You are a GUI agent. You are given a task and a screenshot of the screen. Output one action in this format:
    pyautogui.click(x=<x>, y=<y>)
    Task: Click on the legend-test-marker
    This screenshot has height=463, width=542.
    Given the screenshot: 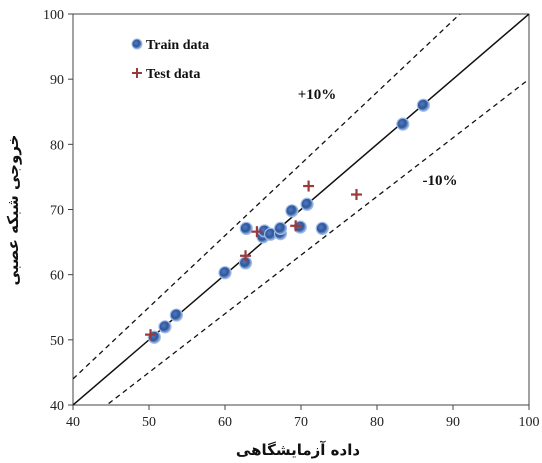 What is the action you would take?
    pyautogui.click(x=137, y=73)
    